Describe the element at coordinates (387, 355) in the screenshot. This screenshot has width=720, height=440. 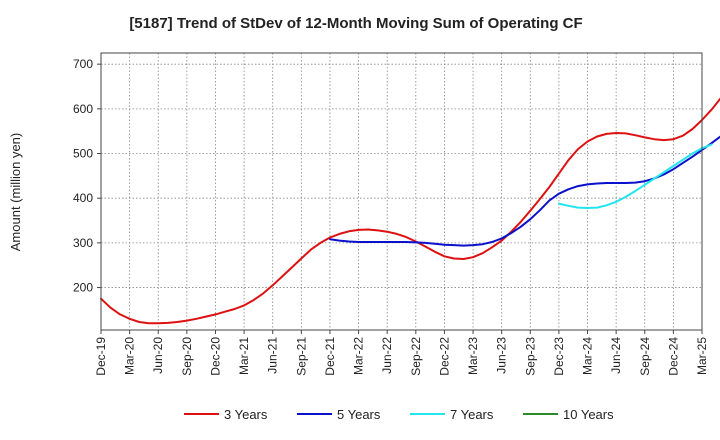
I see `x-tick-label: Jun-22` at that location.